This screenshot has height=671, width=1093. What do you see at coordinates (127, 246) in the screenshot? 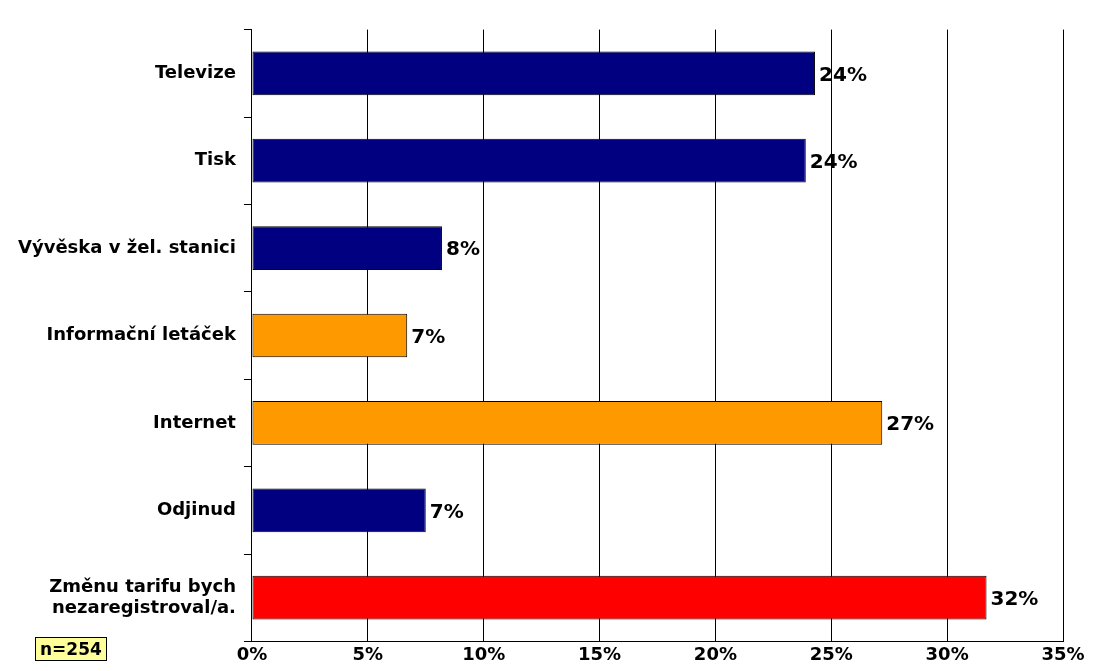
I see `y-tick-label: Vývěska v žel. stanici` at bounding box center [127, 246].